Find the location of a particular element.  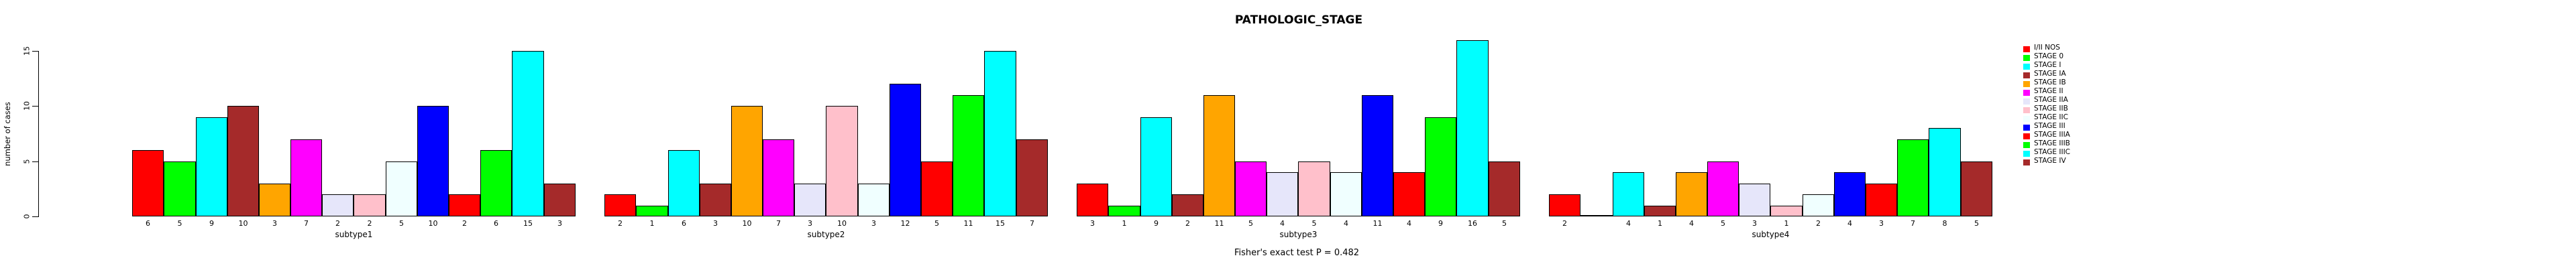

legend-label: STAGE I is located at coordinates (2047, 65).